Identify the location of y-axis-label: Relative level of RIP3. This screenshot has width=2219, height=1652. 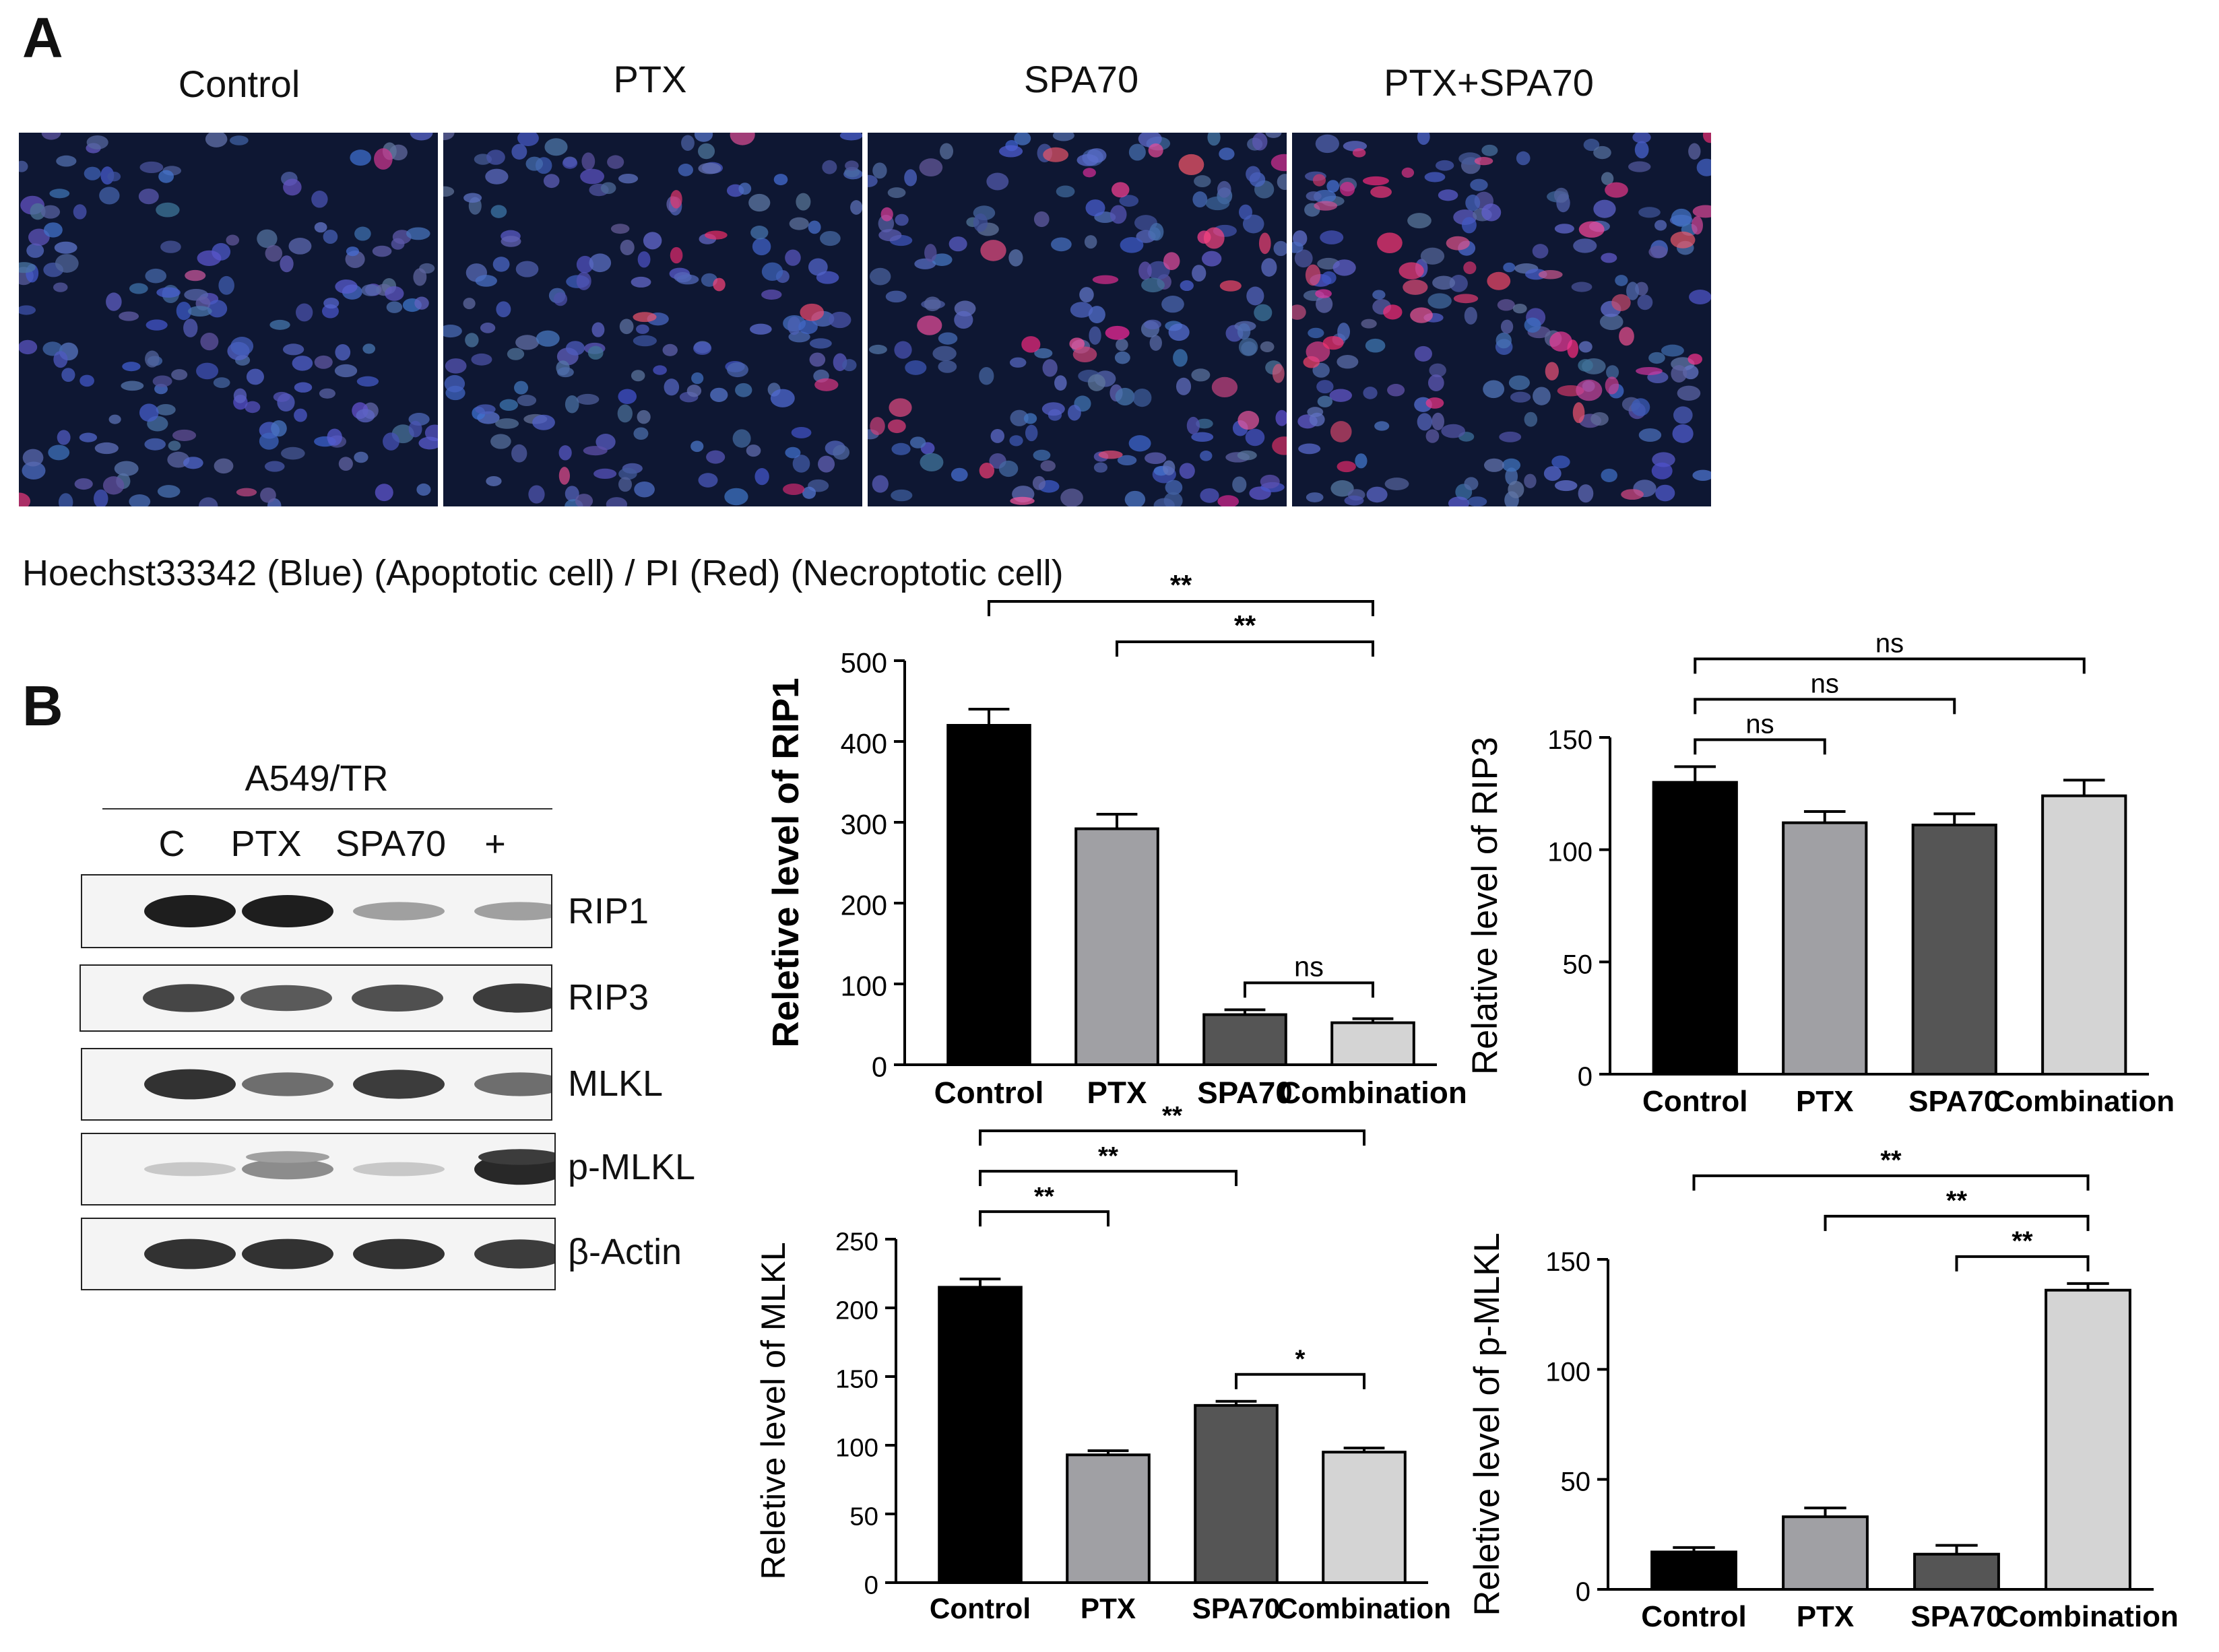
(1485, 906).